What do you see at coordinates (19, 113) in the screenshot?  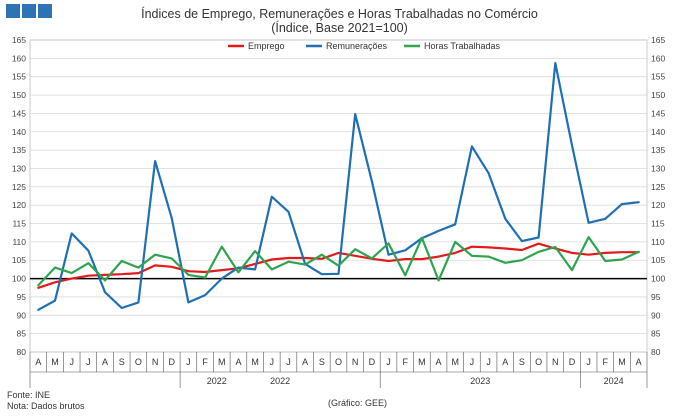 I see `y-tick-label-left: 145` at bounding box center [19, 113].